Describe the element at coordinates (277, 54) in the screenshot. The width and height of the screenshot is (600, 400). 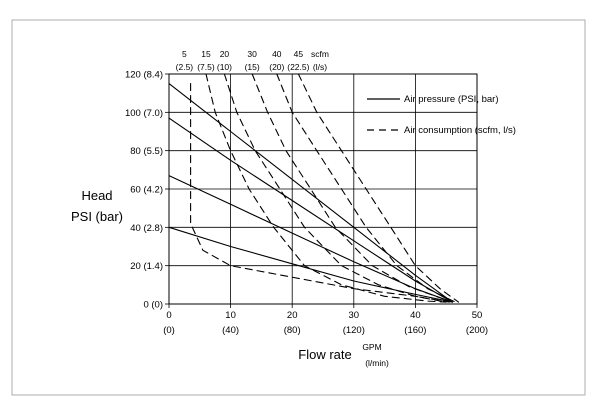
I see `top-tick-label: 40` at that location.